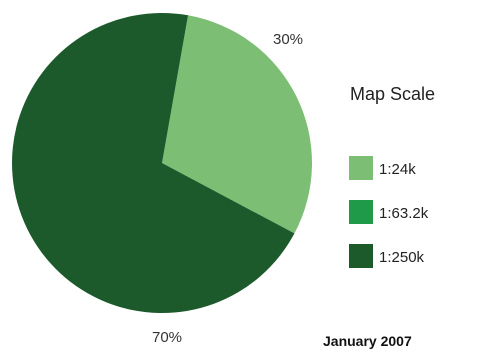 This screenshot has height=351, width=482. What do you see at coordinates (361, 212) in the screenshot?
I see `legend-swatch-1:63.2k` at bounding box center [361, 212].